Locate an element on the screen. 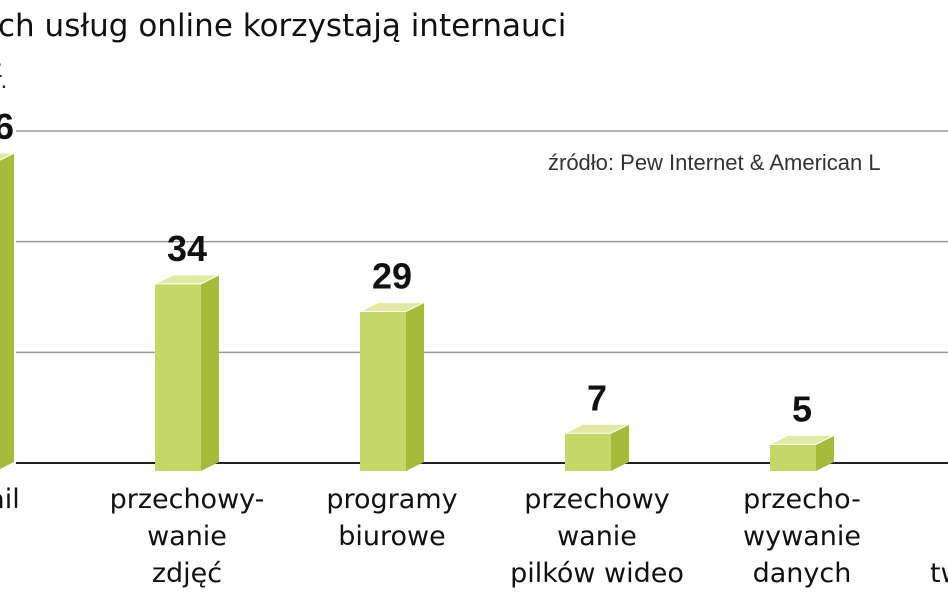 The image size is (948, 593). category-label: przecho- is located at coordinates (802, 499).